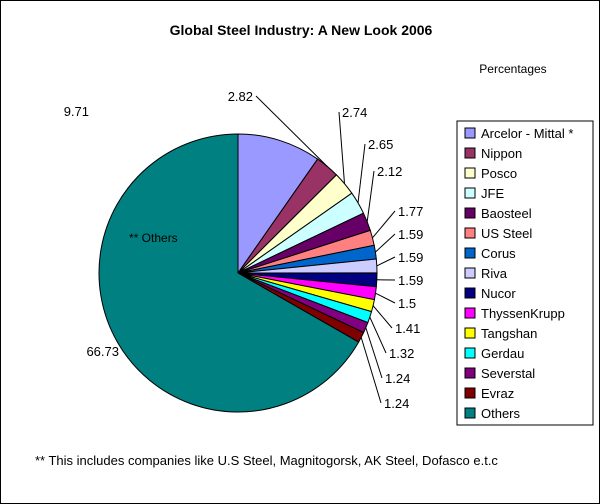 This screenshot has width=600, height=504. I want to click on data-label-nippon: 2.82, so click(240, 96).